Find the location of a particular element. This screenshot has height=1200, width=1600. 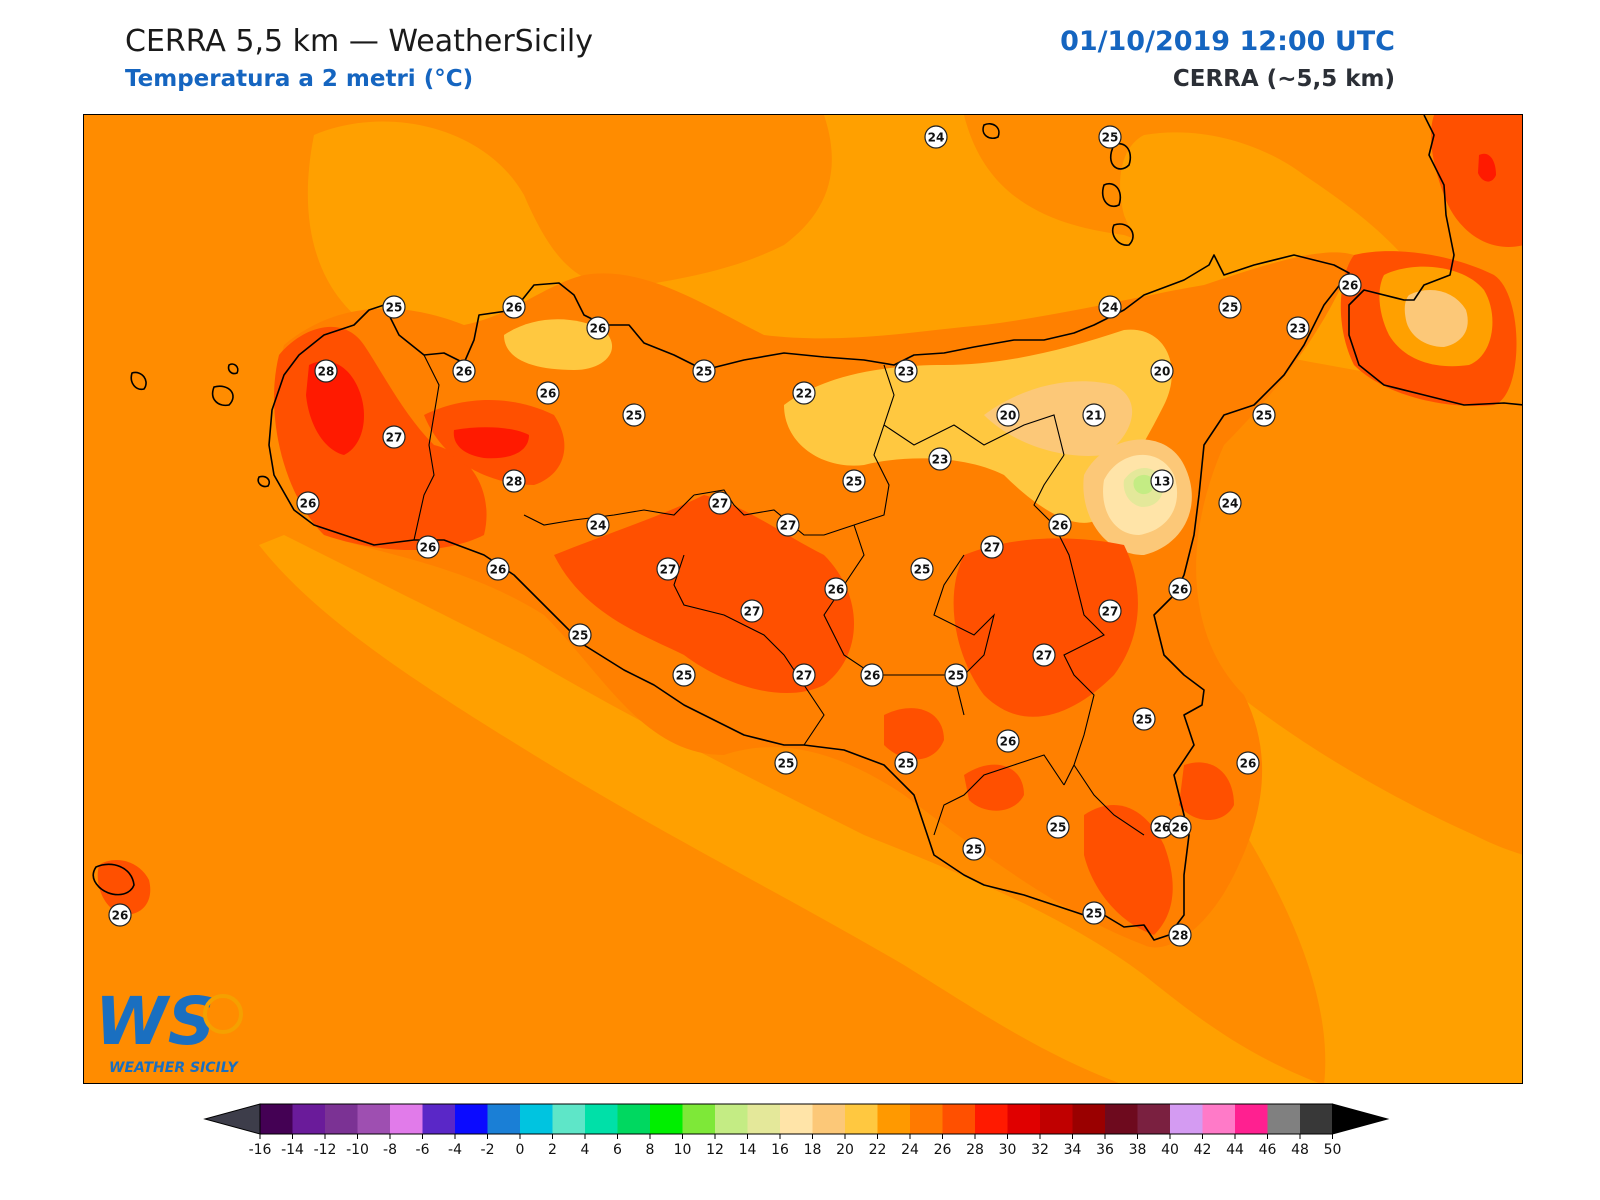

colorbar-tick-label: 28 is located at coordinates (975, 1150).